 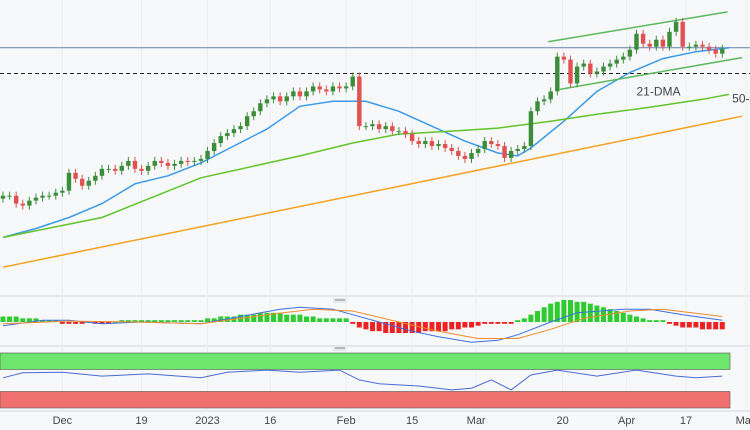 I want to click on x-tick-label: Feb, so click(x=346, y=421).